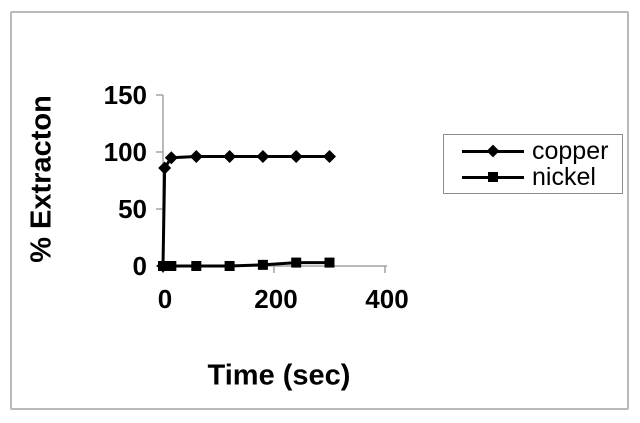  What do you see at coordinates (132, 209) in the screenshot?
I see `y-tick-label: 50` at bounding box center [132, 209].